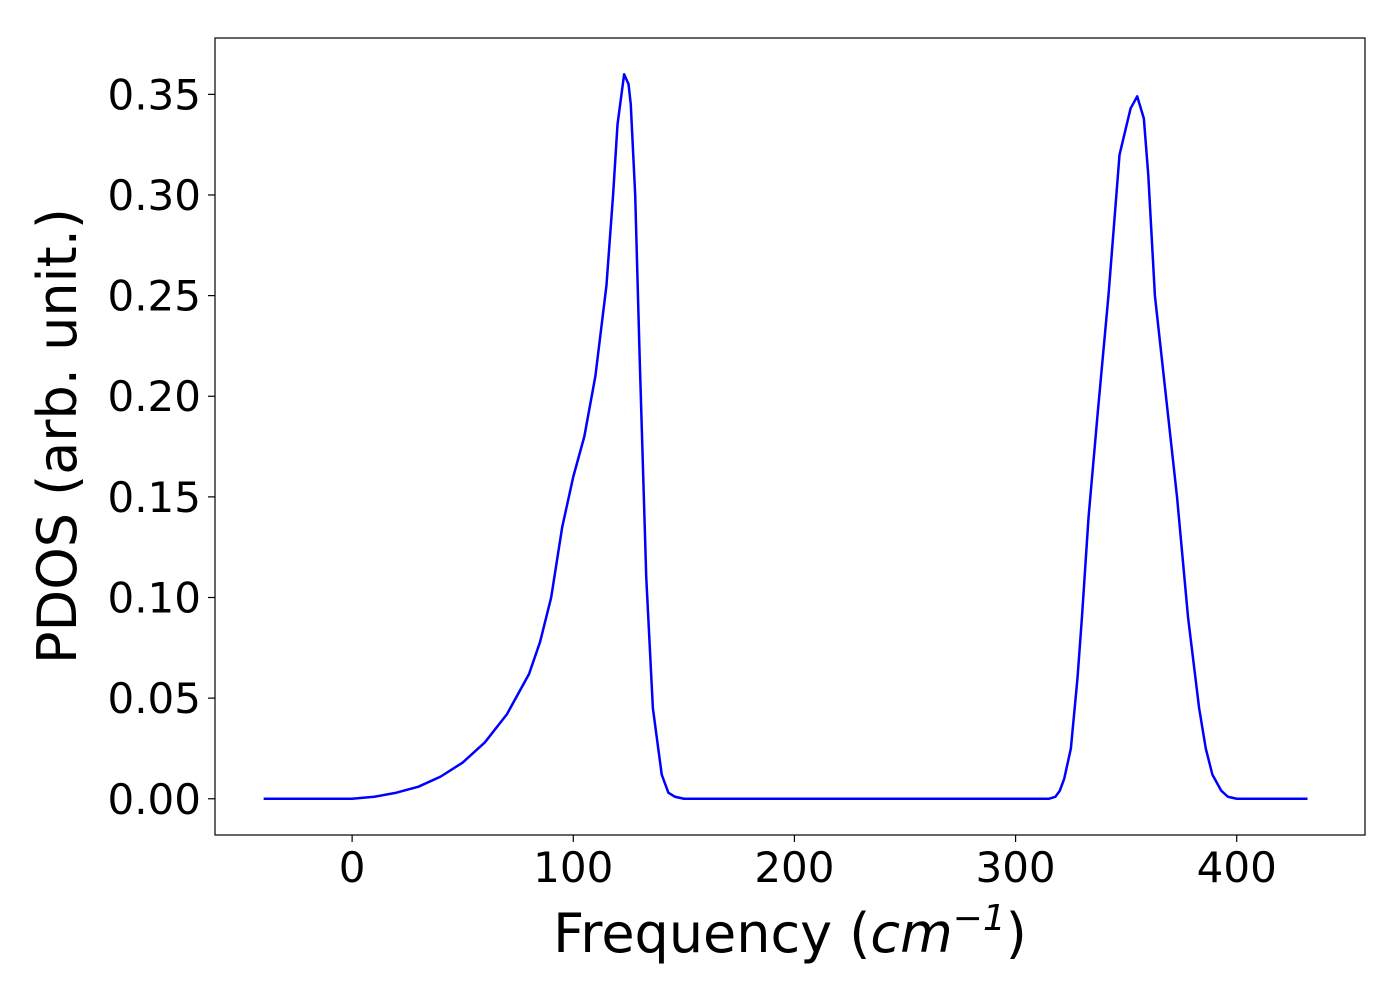 The image size is (1400, 1000). What do you see at coordinates (711, 933) in the screenshot?
I see `x-axis-label-text: Frequency (` at bounding box center [711, 933].